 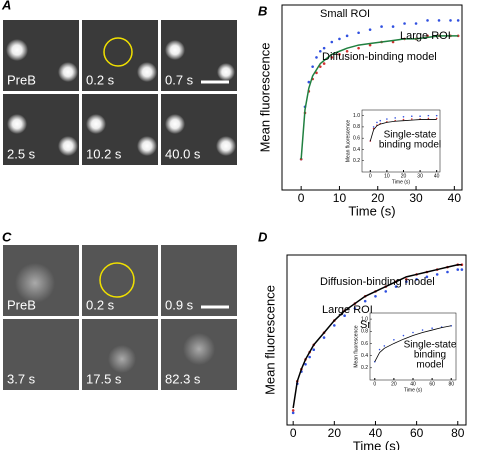 What do you see at coordinates (430, 355) in the screenshot?
I see `annotation: binding` at bounding box center [430, 355].